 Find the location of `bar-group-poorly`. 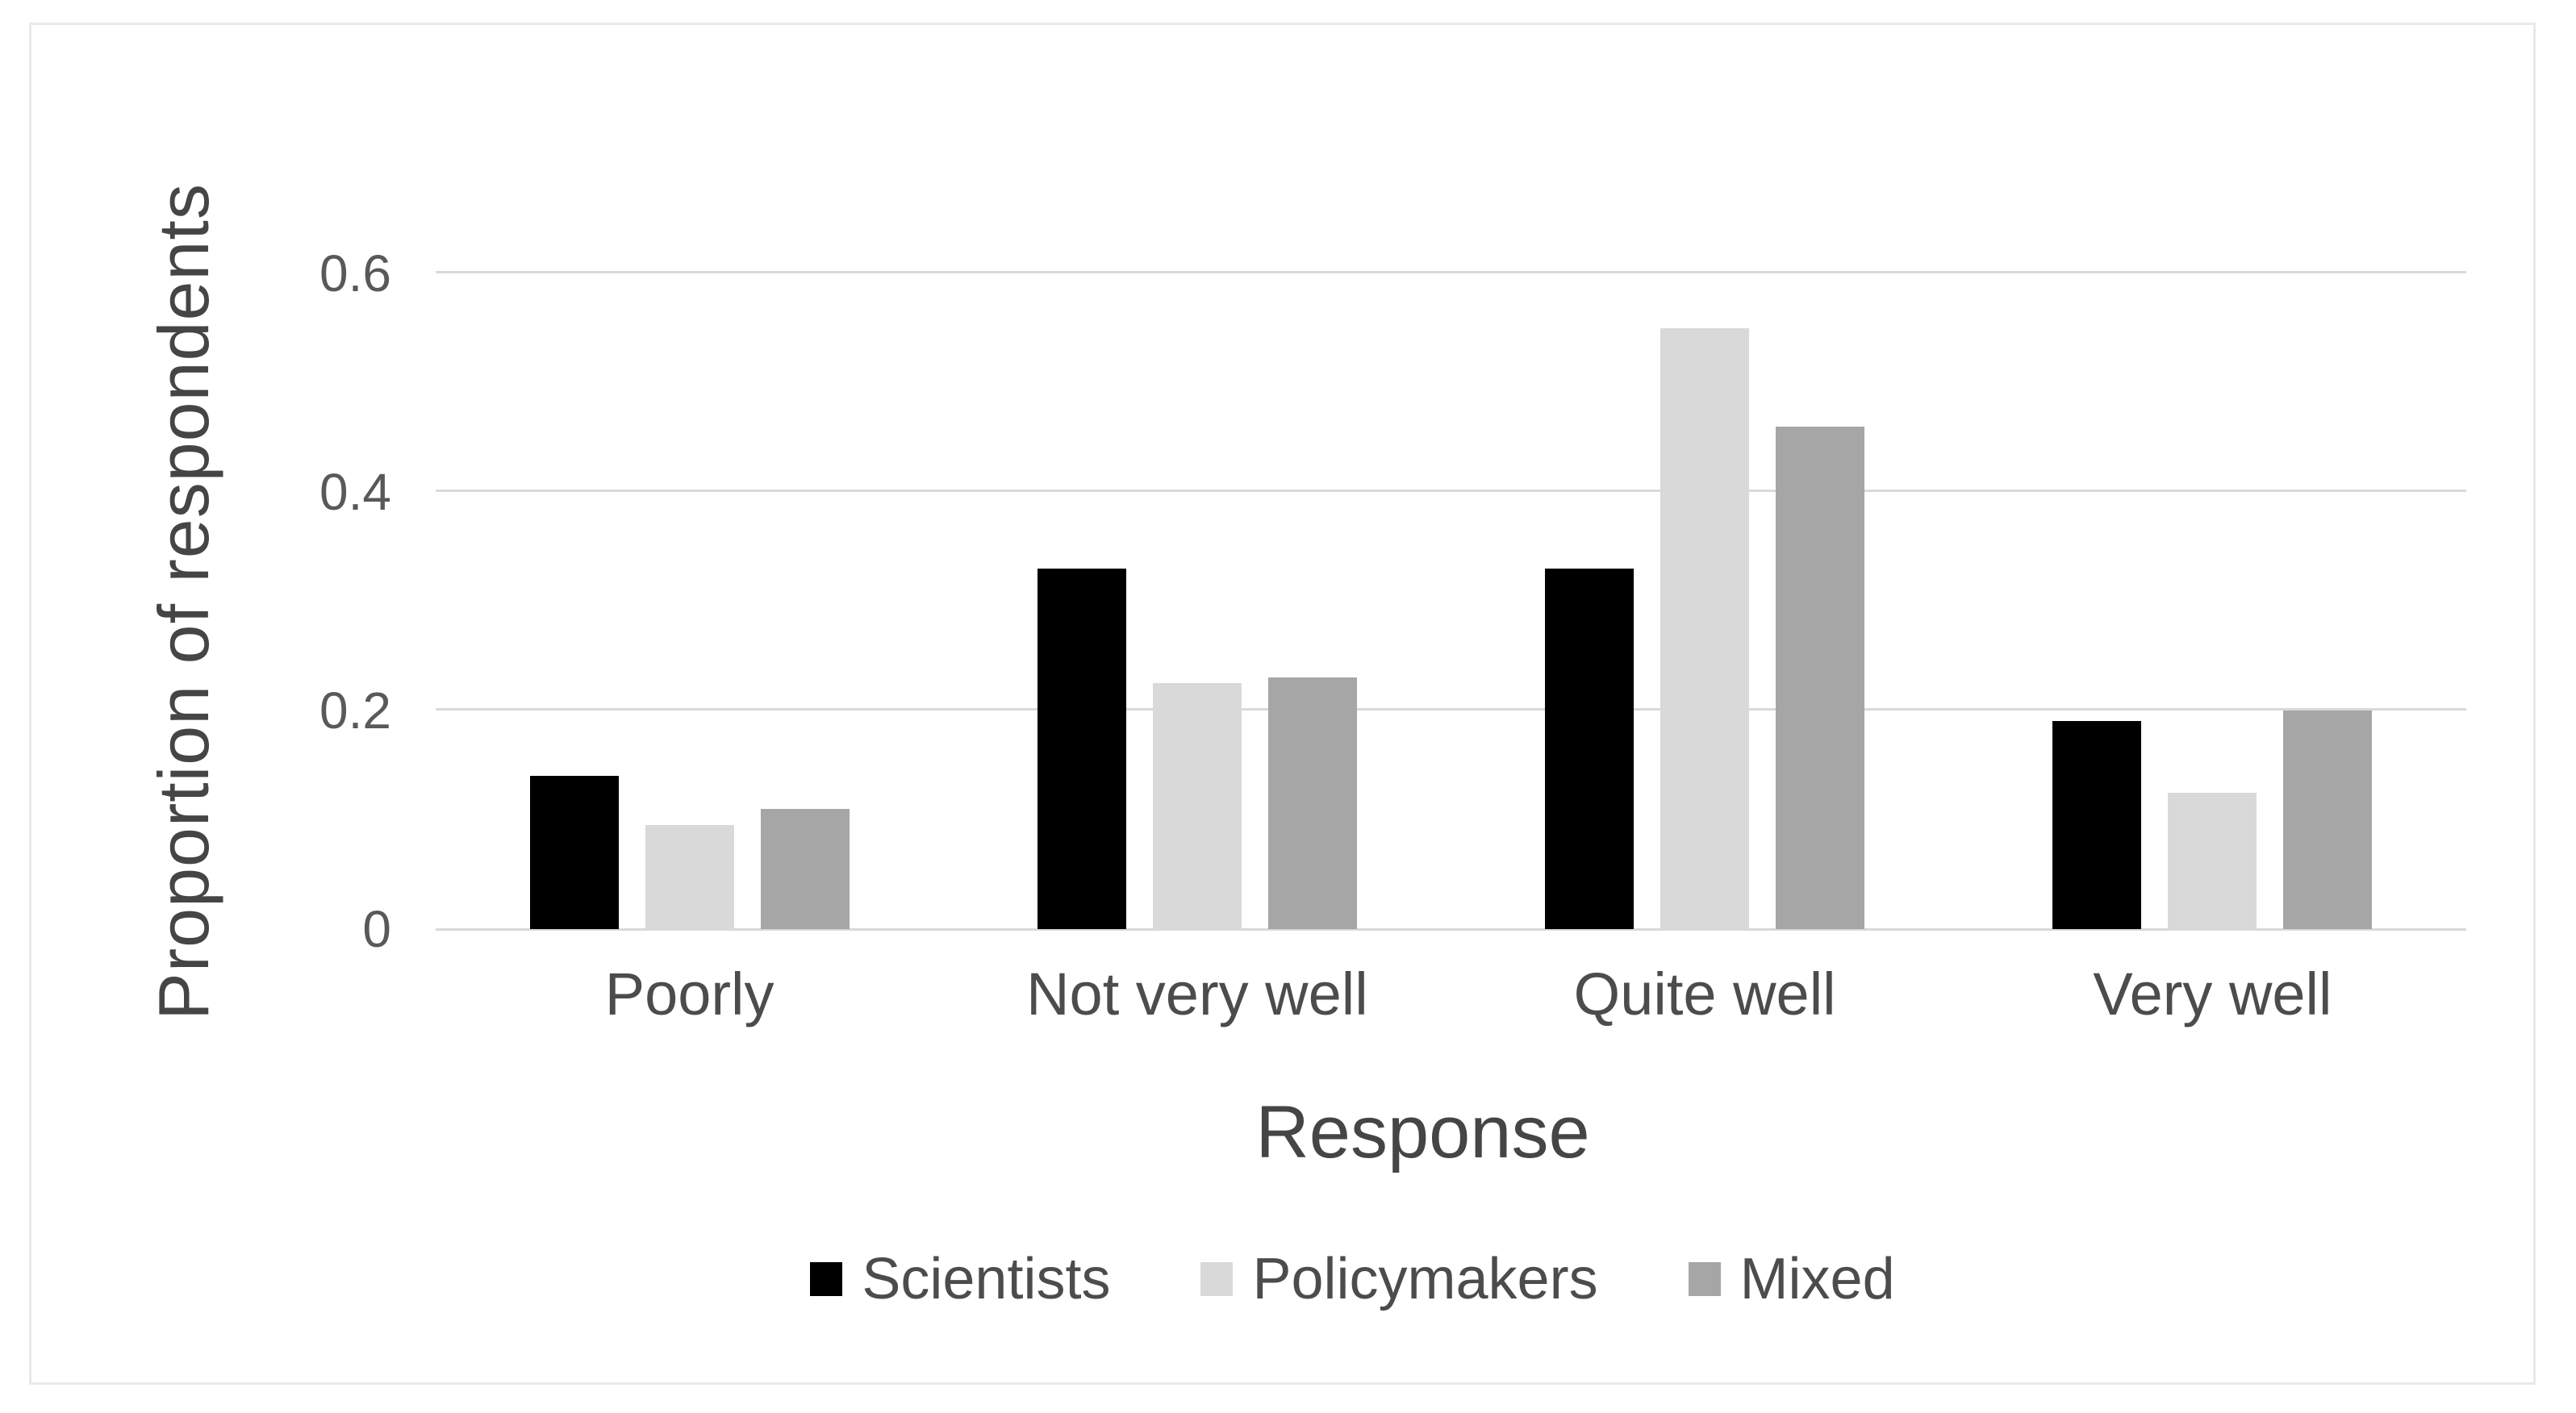

bar-group-poorly is located at coordinates (689, 574).